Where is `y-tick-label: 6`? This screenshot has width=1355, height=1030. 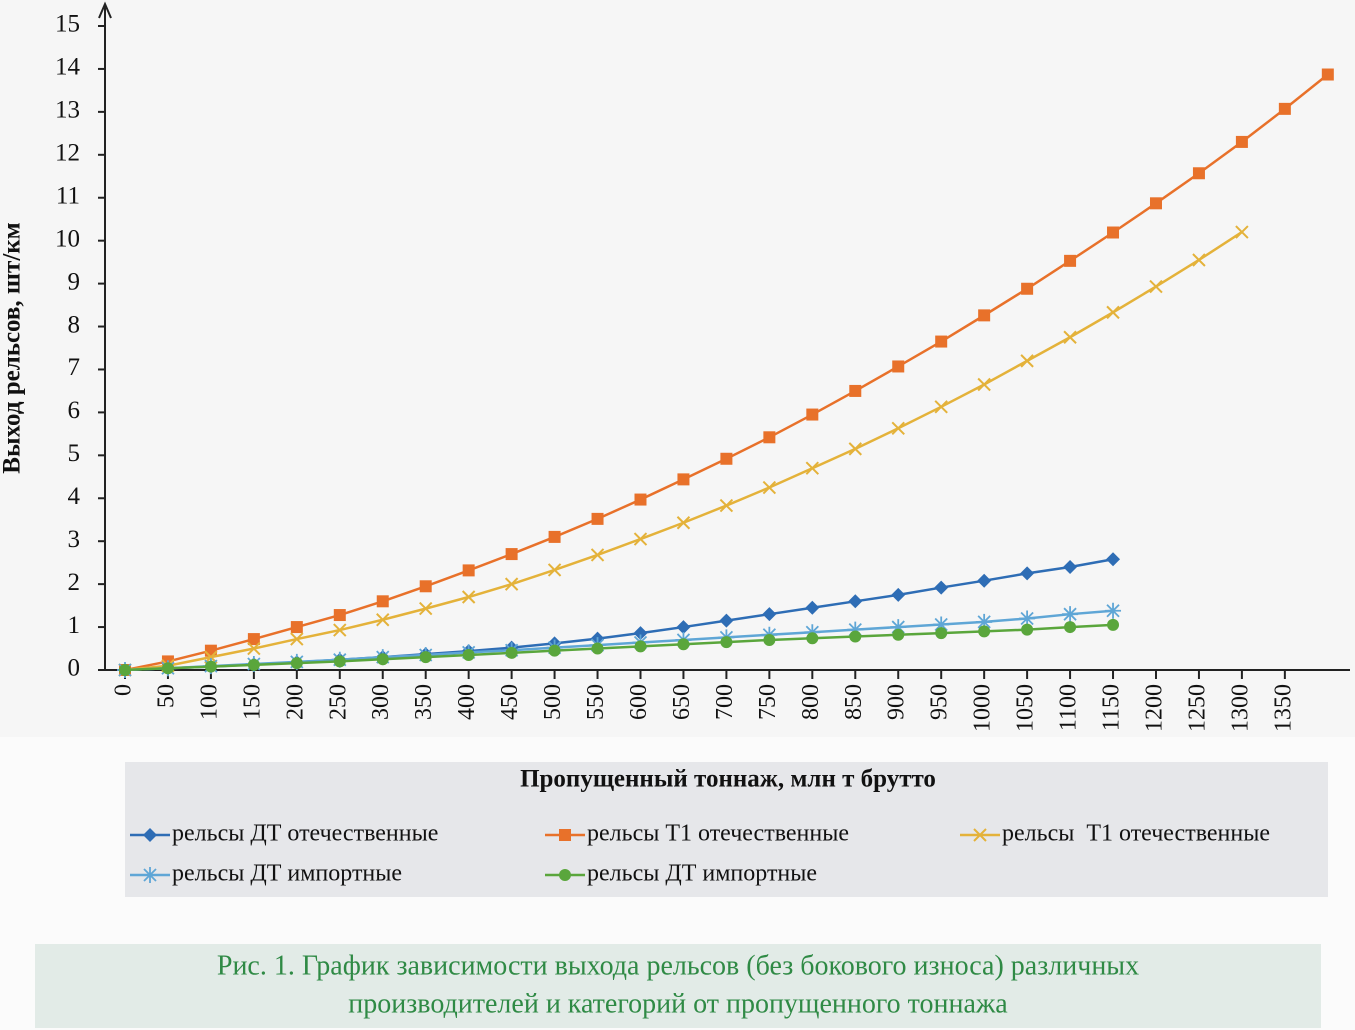
y-tick-label: 6 is located at coordinates (74, 410).